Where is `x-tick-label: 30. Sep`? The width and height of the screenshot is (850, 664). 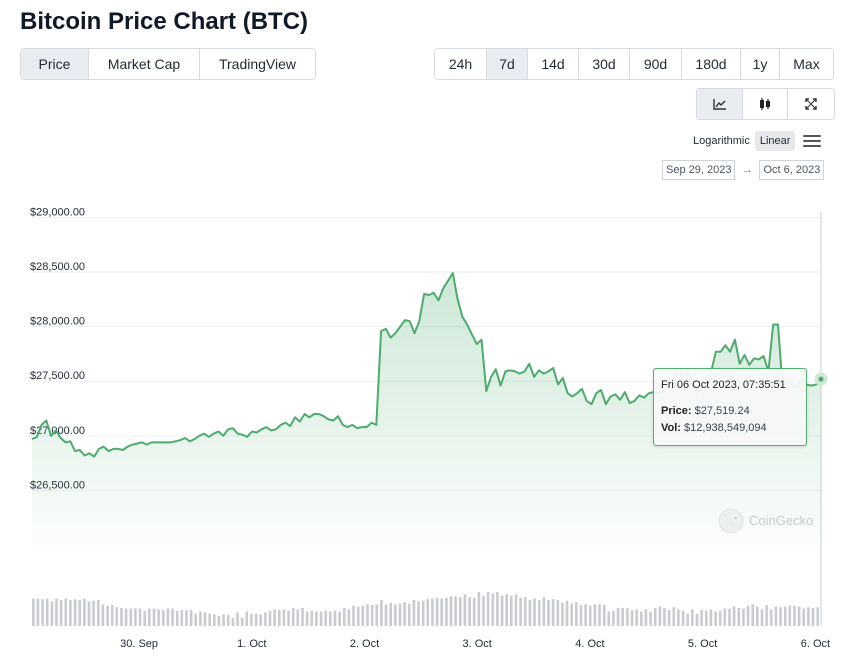 x-tick-label: 30. Sep is located at coordinates (139, 644).